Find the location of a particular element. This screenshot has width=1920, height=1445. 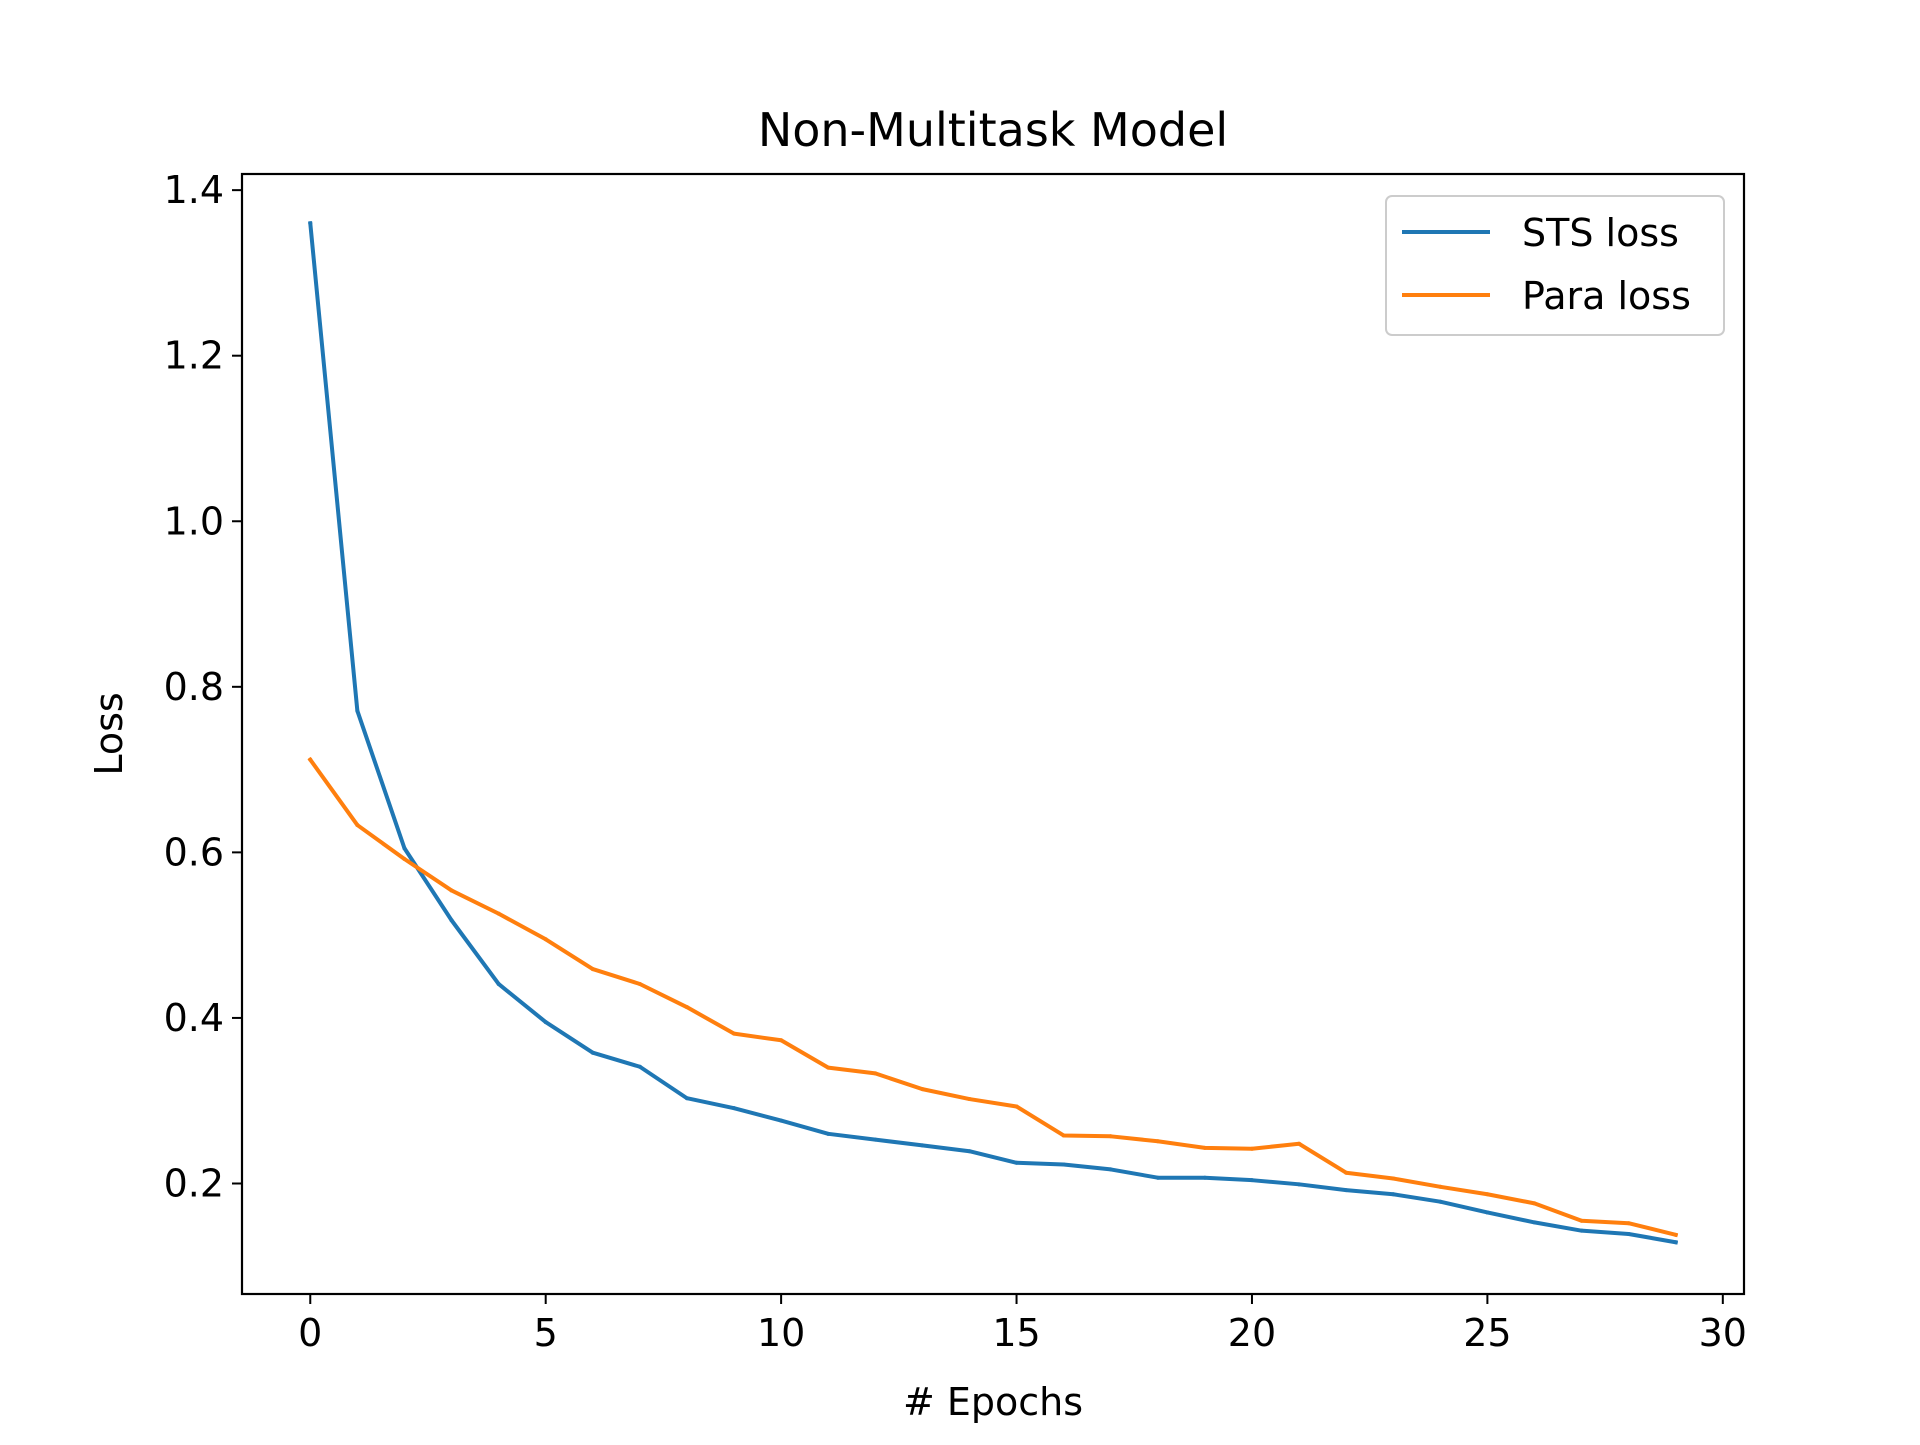

y-tick-label: 0.2 is located at coordinates (194, 1183).